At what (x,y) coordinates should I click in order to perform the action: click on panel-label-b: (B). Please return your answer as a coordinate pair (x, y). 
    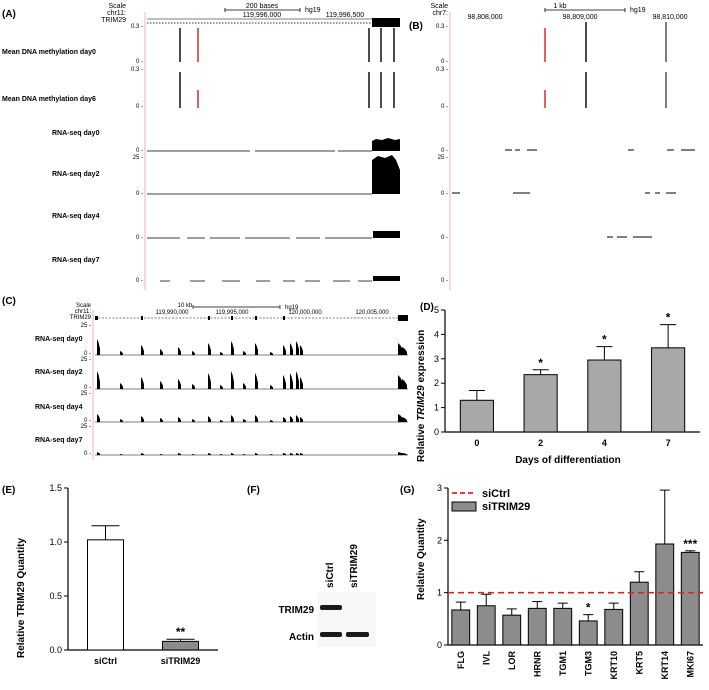
    Looking at the image, I should click on (416, 26).